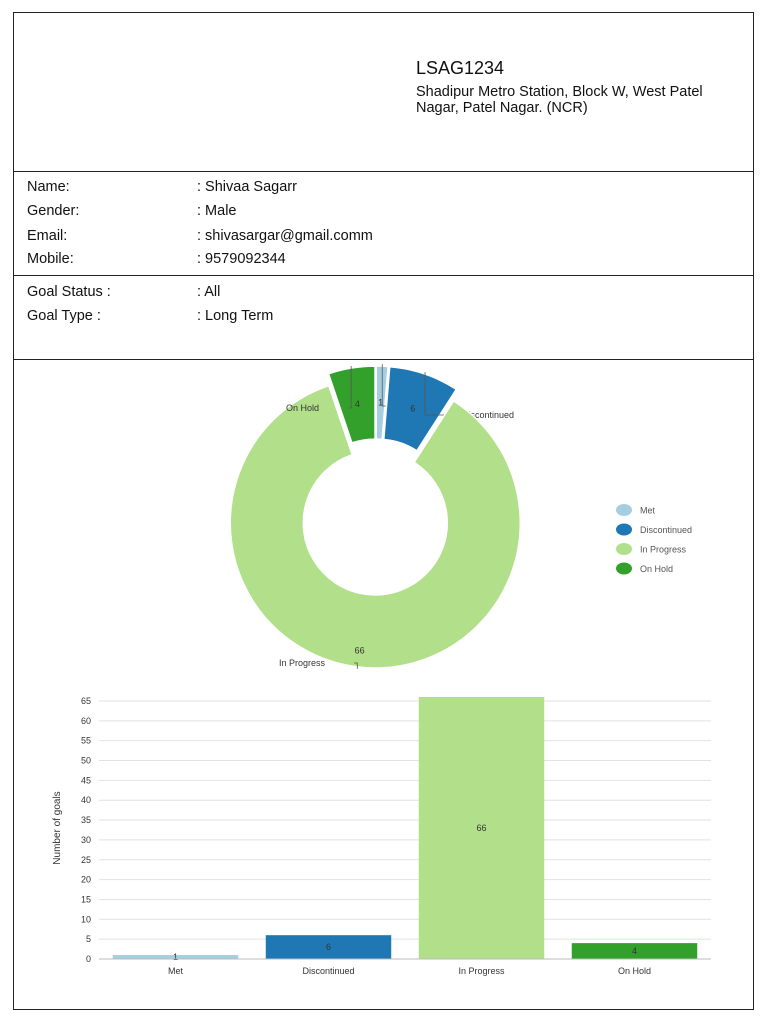 The image size is (768, 1024). I want to click on bar-in-progress, so click(481, 828).